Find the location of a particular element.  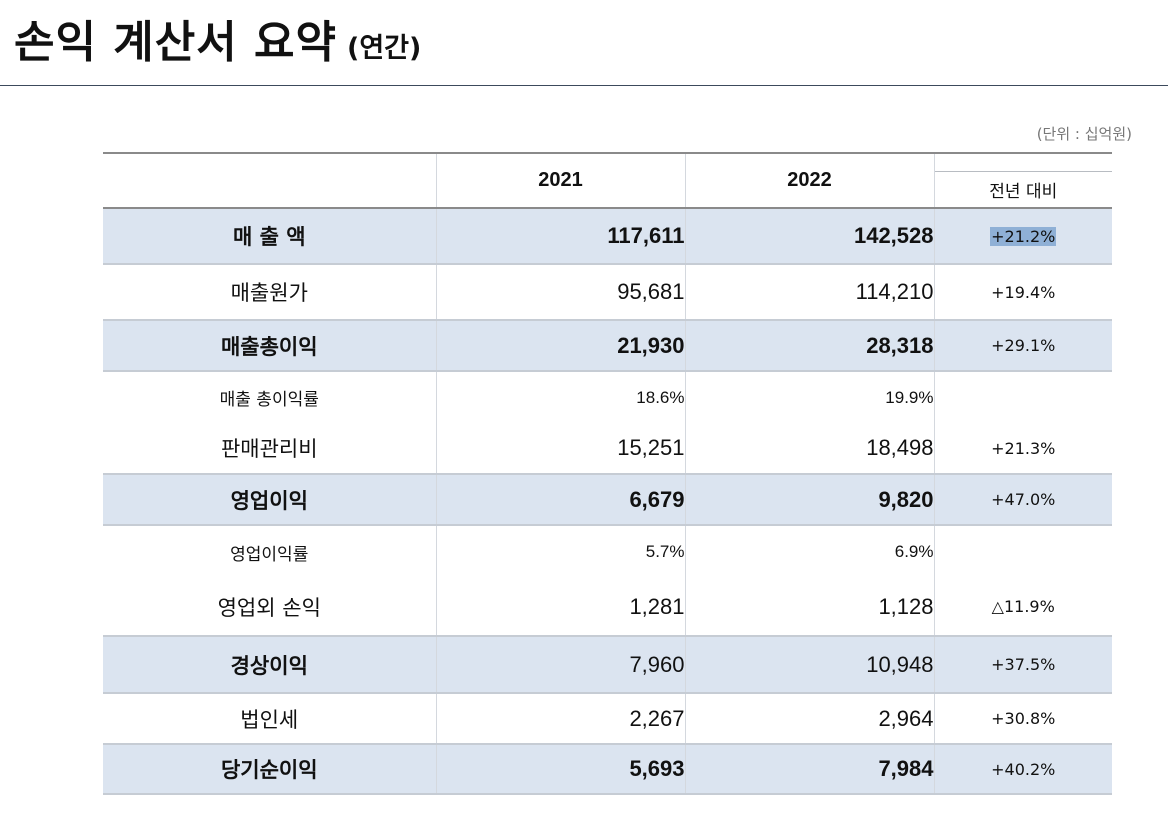

unit-note: (단위 : 십억원) is located at coordinates (1084, 134).